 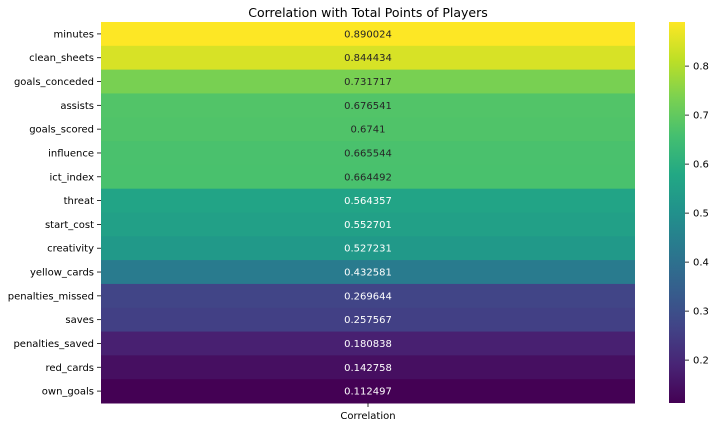 I want to click on row-label: assists, so click(x=77, y=106).